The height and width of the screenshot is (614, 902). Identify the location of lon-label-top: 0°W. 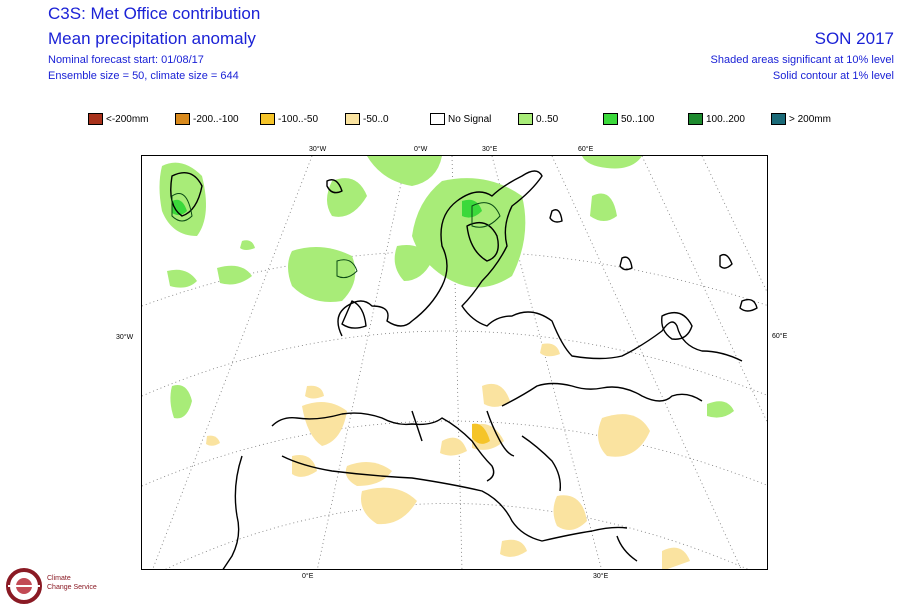
(421, 149).